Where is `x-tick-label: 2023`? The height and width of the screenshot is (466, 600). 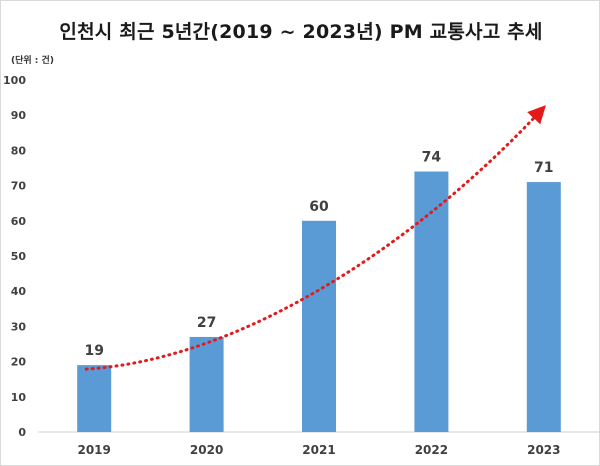
x-tick-label: 2023 is located at coordinates (543, 450).